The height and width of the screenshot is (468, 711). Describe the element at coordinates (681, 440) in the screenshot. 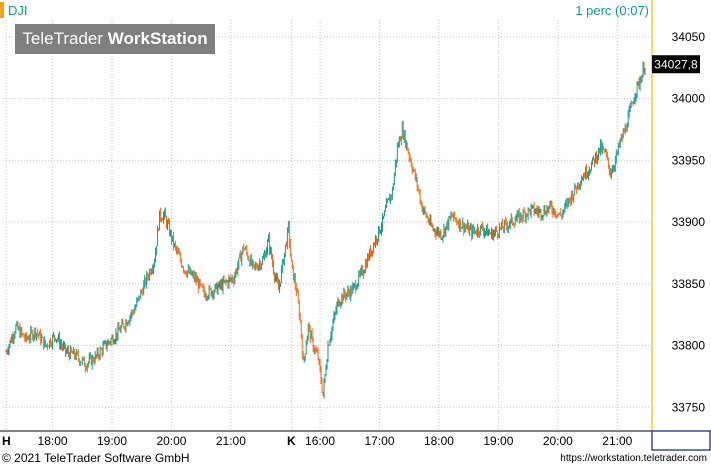

I see `axis-corner-box` at that location.